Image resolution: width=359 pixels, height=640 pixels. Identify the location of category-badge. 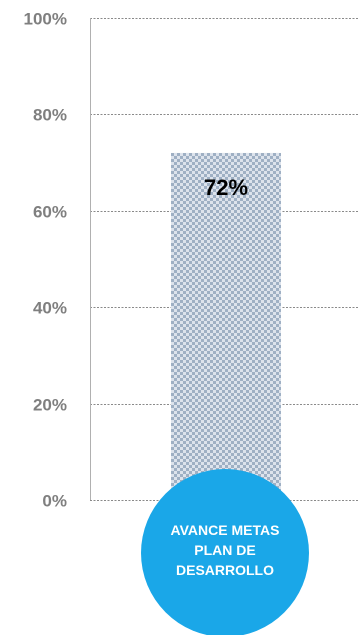
(225, 553).